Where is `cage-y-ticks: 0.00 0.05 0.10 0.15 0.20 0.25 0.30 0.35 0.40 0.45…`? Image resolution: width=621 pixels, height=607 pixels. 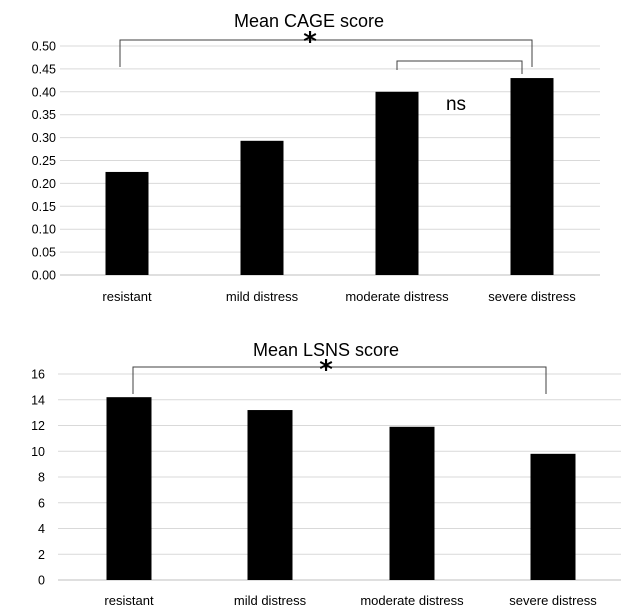
cage-y-ticks: 0.00 0.05 0.10 0.15 0.20 0.25 0.30 0.35 0.40 0.45… is located at coordinates (44, 161).